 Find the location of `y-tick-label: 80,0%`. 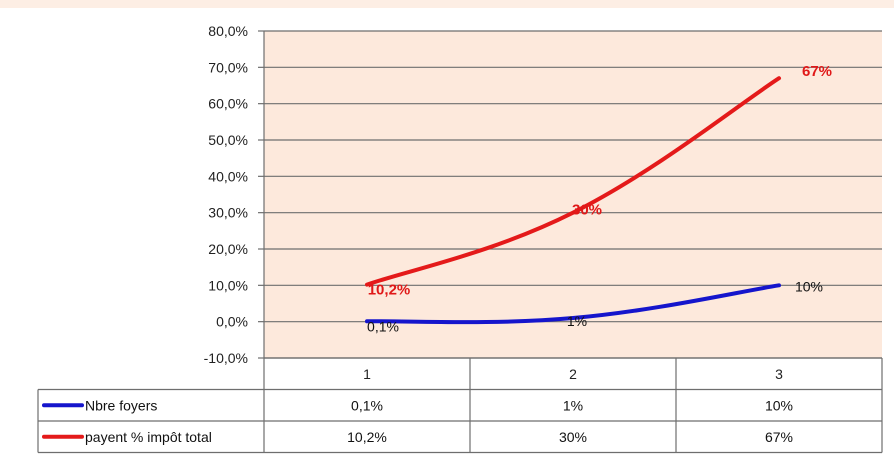

y-tick-label: 80,0% is located at coordinates (228, 31).